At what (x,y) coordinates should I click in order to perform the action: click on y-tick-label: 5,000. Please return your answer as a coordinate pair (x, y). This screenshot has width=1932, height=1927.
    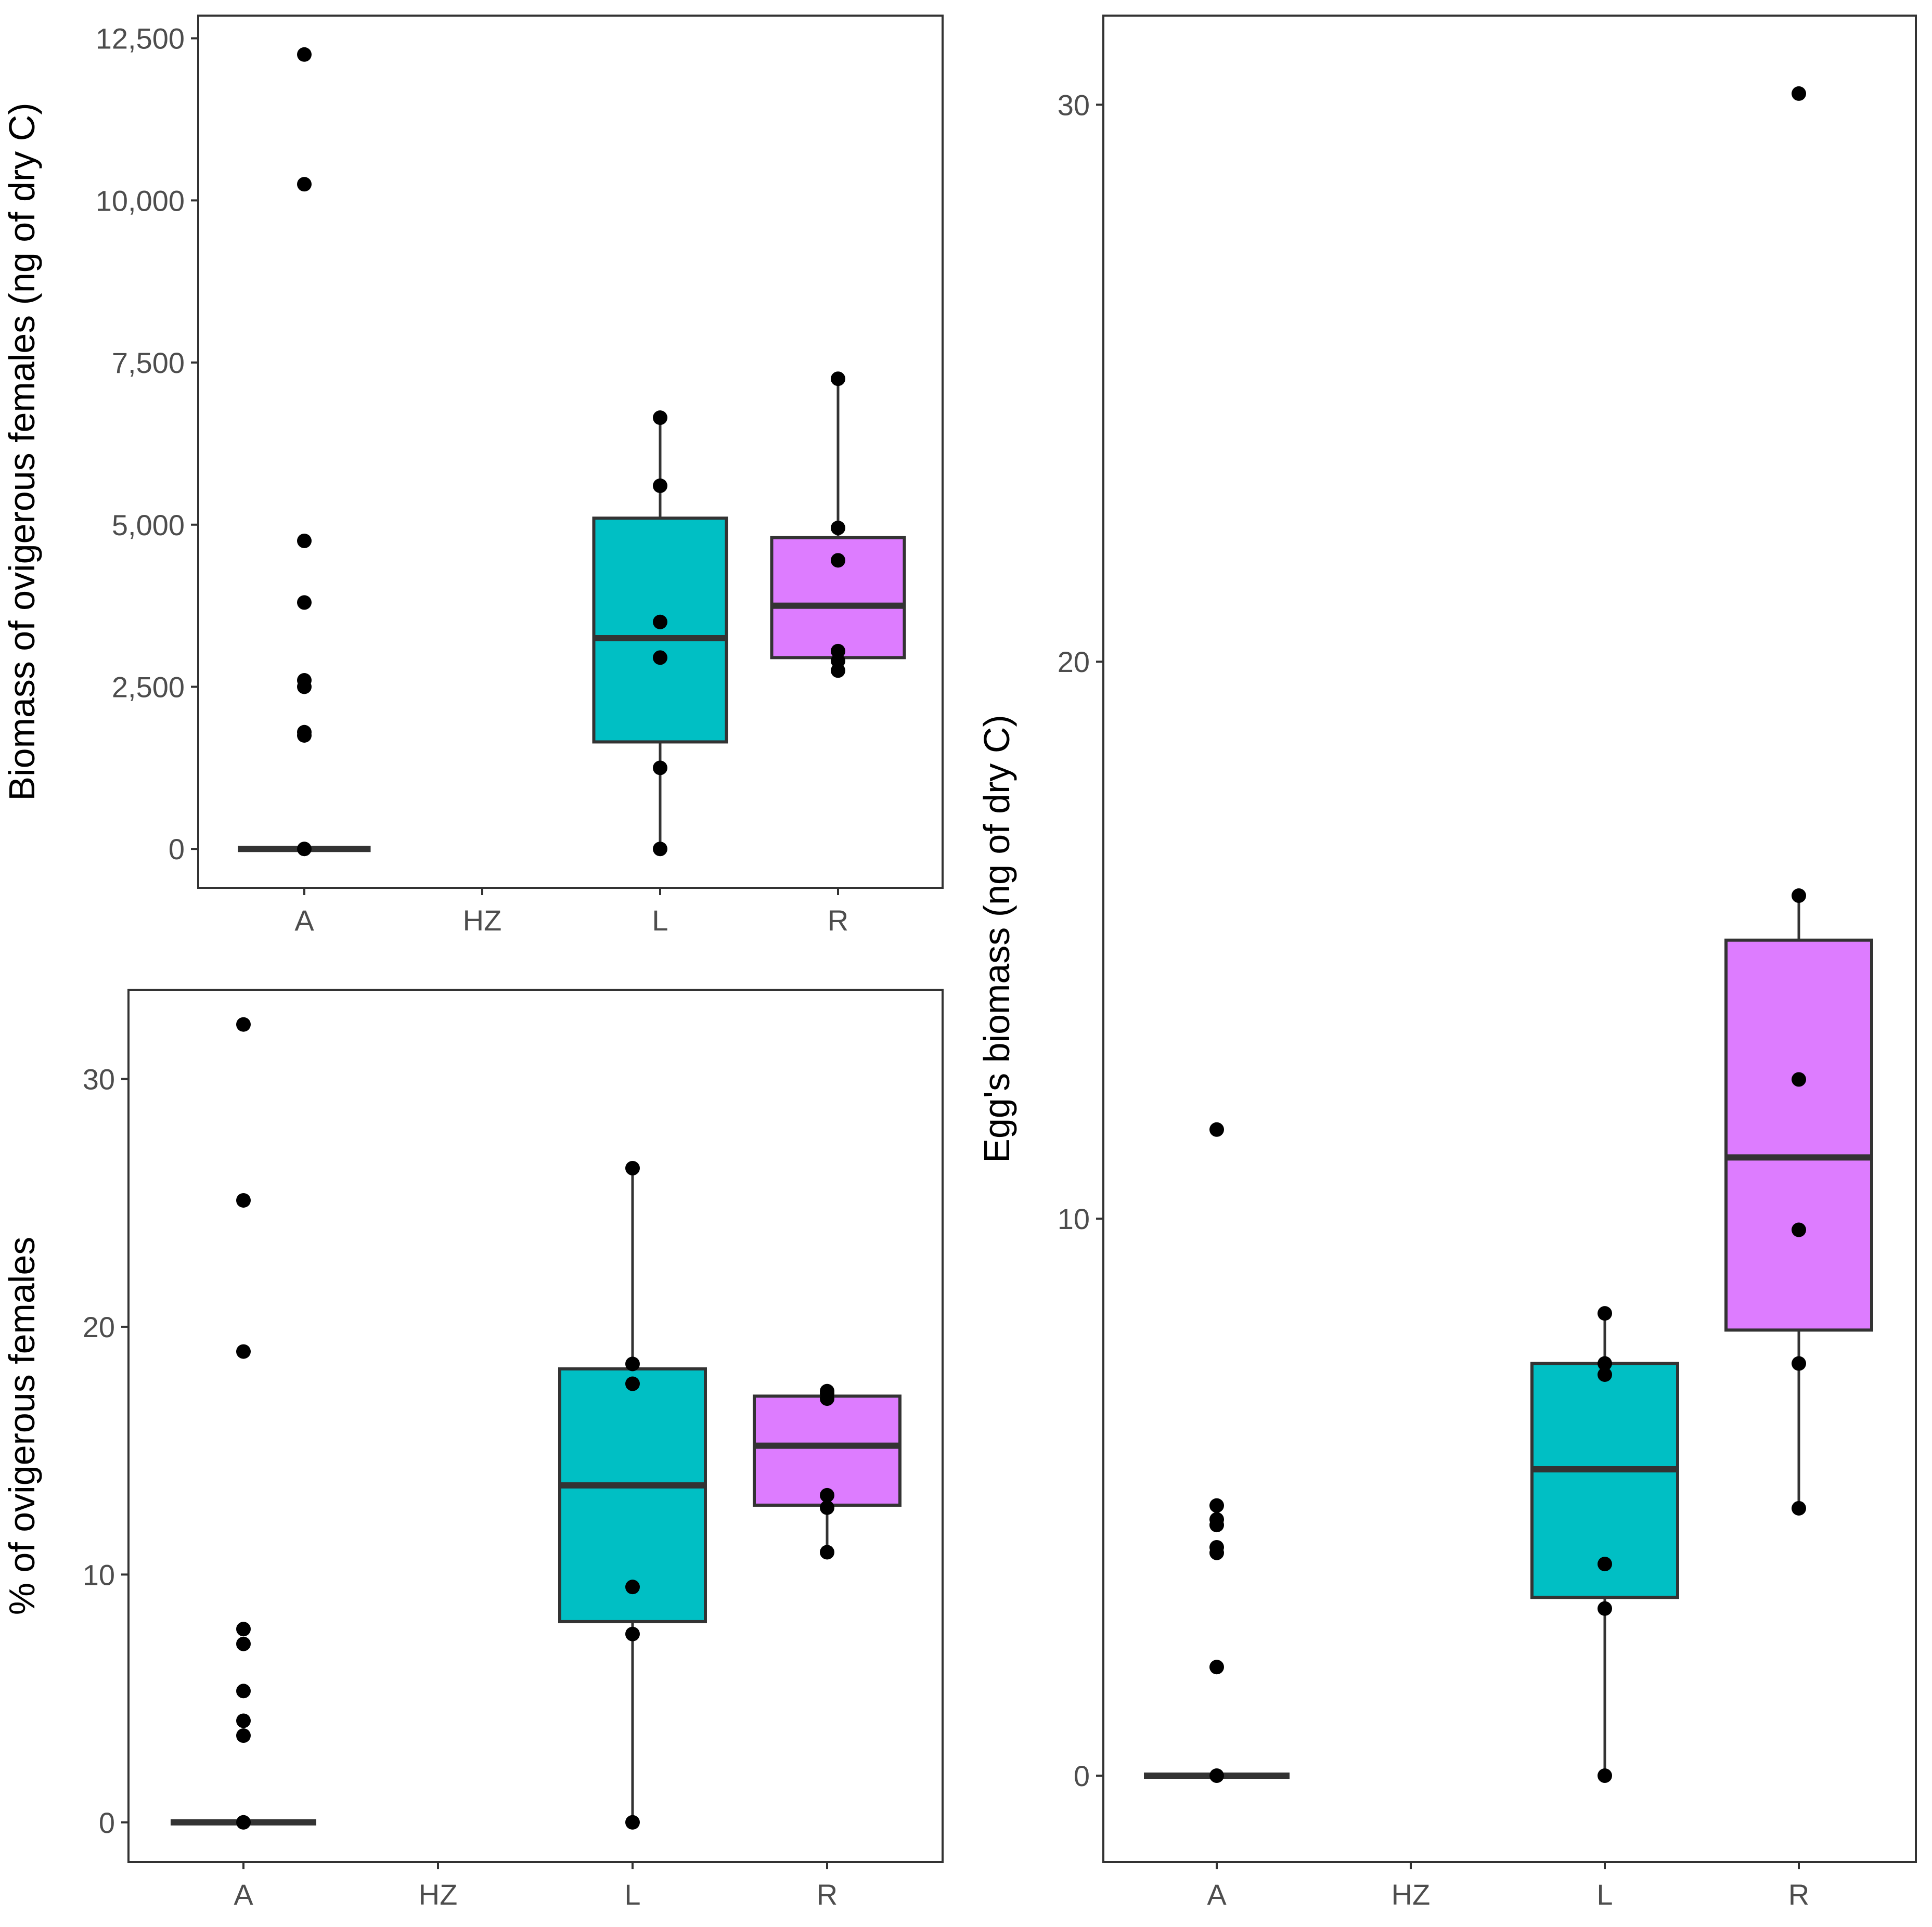
    Looking at the image, I should click on (148, 525).